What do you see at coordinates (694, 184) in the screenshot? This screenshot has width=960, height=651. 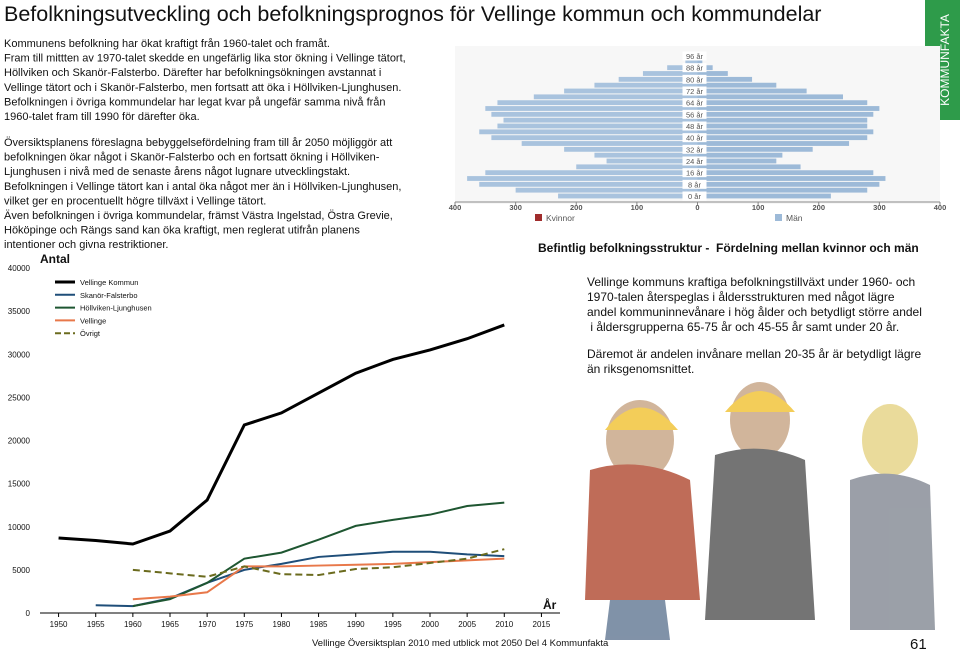 I see `age-label: 8 år` at bounding box center [694, 184].